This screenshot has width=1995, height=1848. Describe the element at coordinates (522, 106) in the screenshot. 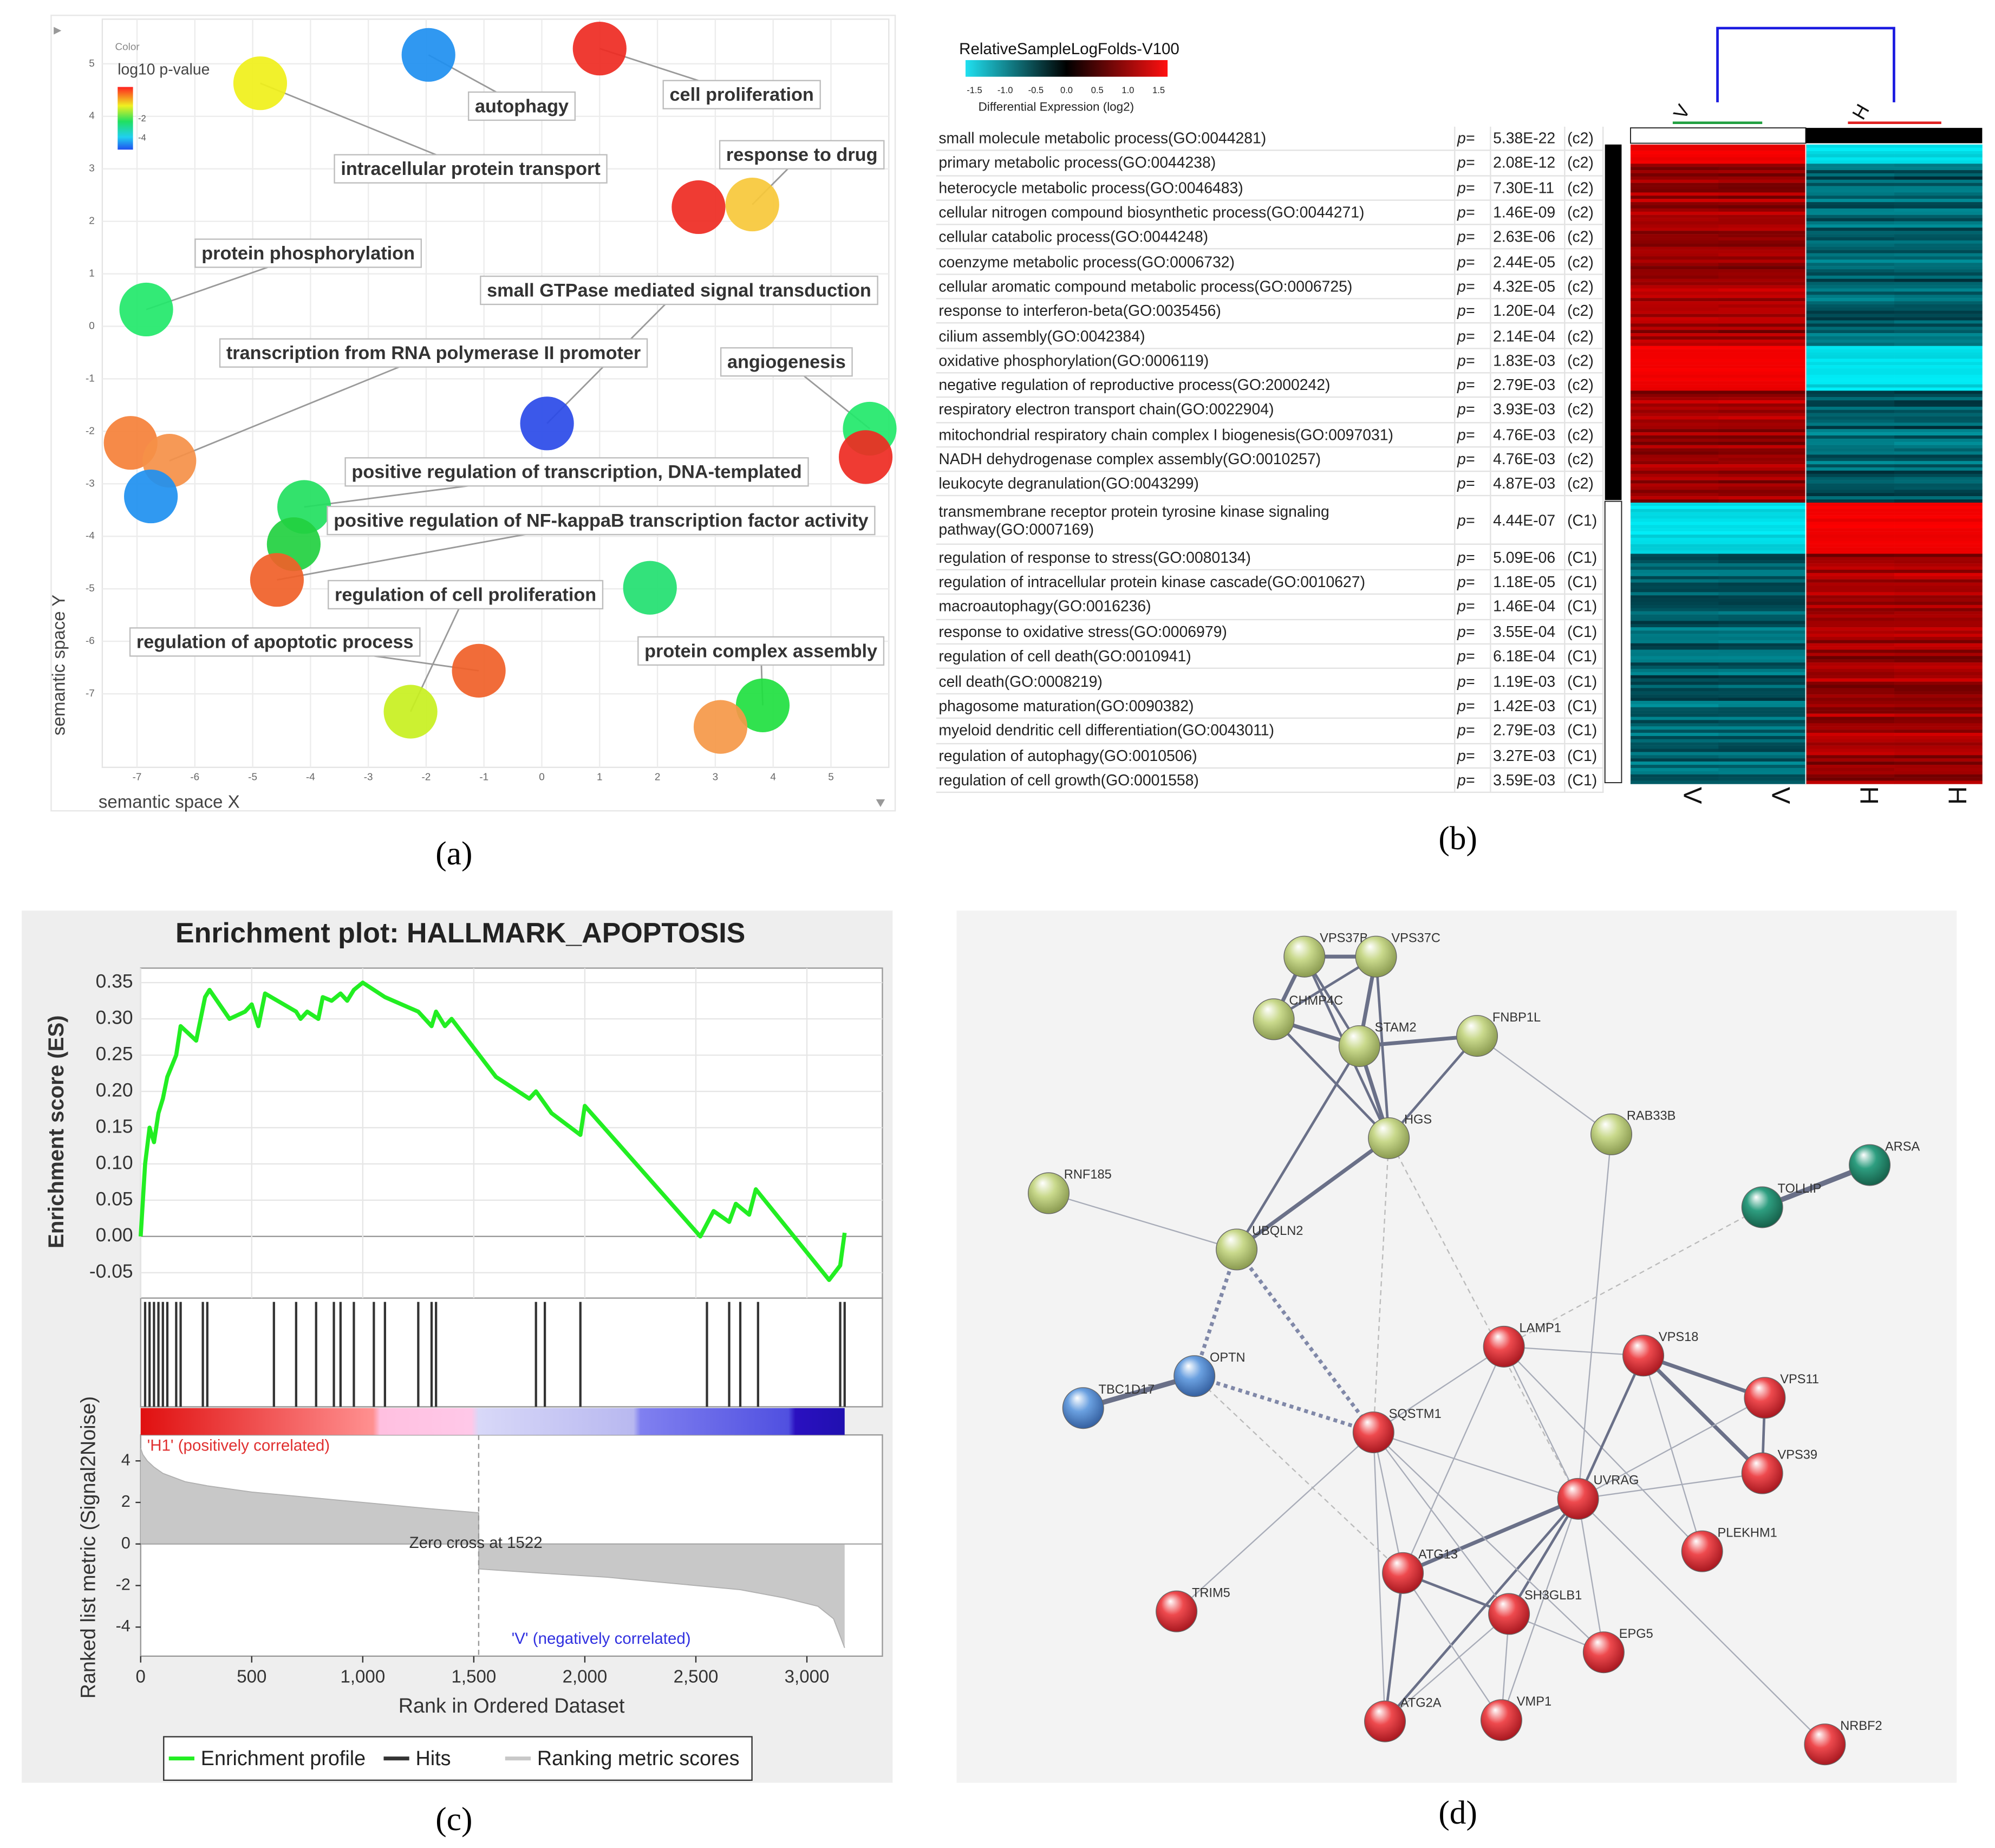

I see `term-label: autophagy` at that location.